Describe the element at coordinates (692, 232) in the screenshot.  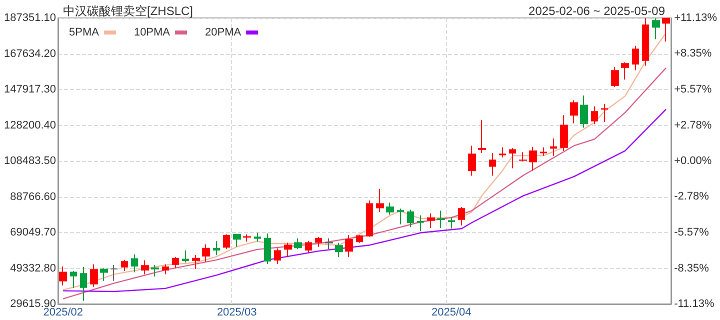
I see `y2-tick-label: -5.57%` at that location.